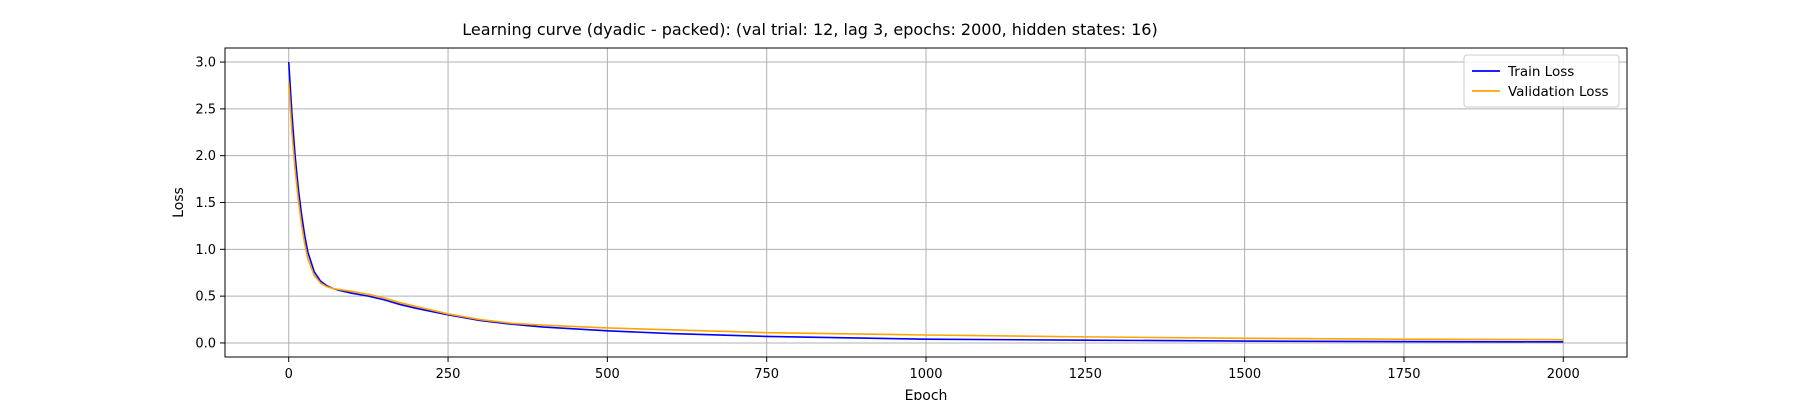  Describe the element at coordinates (1085, 374) in the screenshot. I see `x-tick-label: 1250` at that location.